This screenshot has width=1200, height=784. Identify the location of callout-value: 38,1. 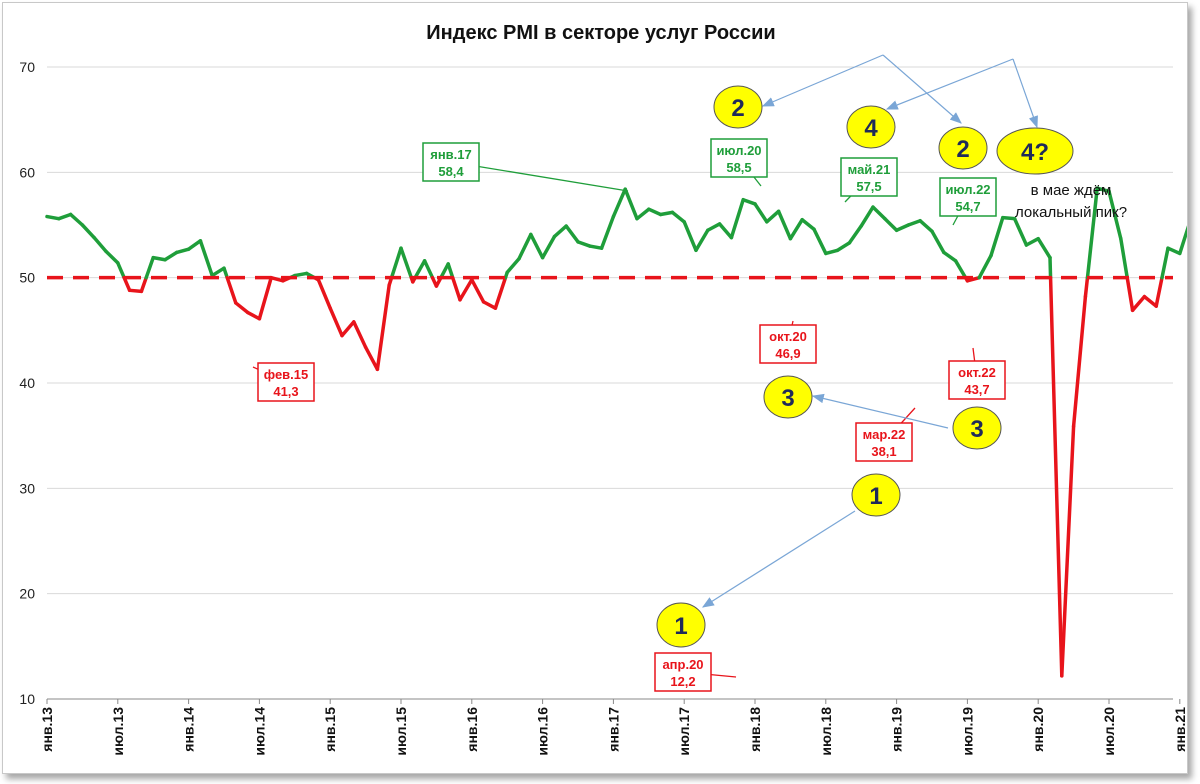
(883, 451).